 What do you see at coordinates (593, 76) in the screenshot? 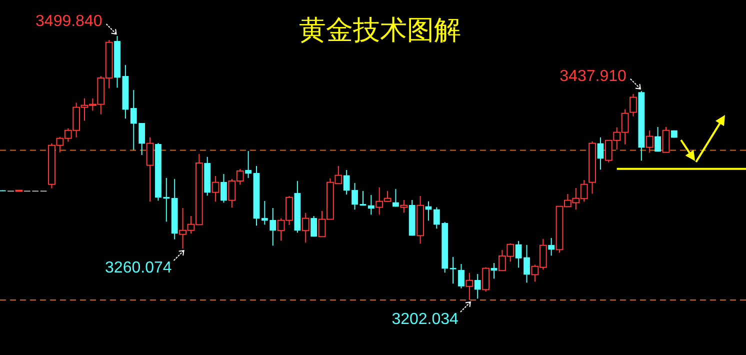
I see `annotation: 3437.910` at bounding box center [593, 76].